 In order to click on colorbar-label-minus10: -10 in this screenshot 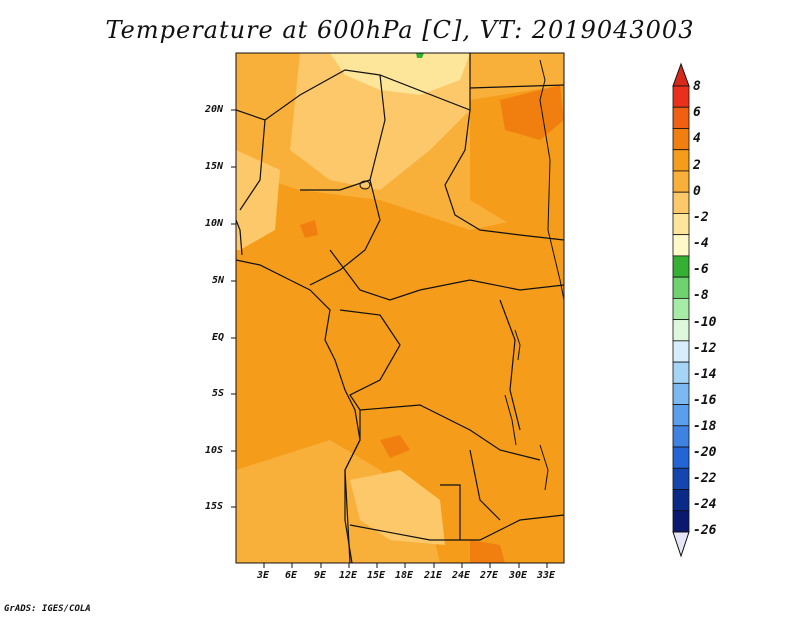, I will do `click(705, 322)`.